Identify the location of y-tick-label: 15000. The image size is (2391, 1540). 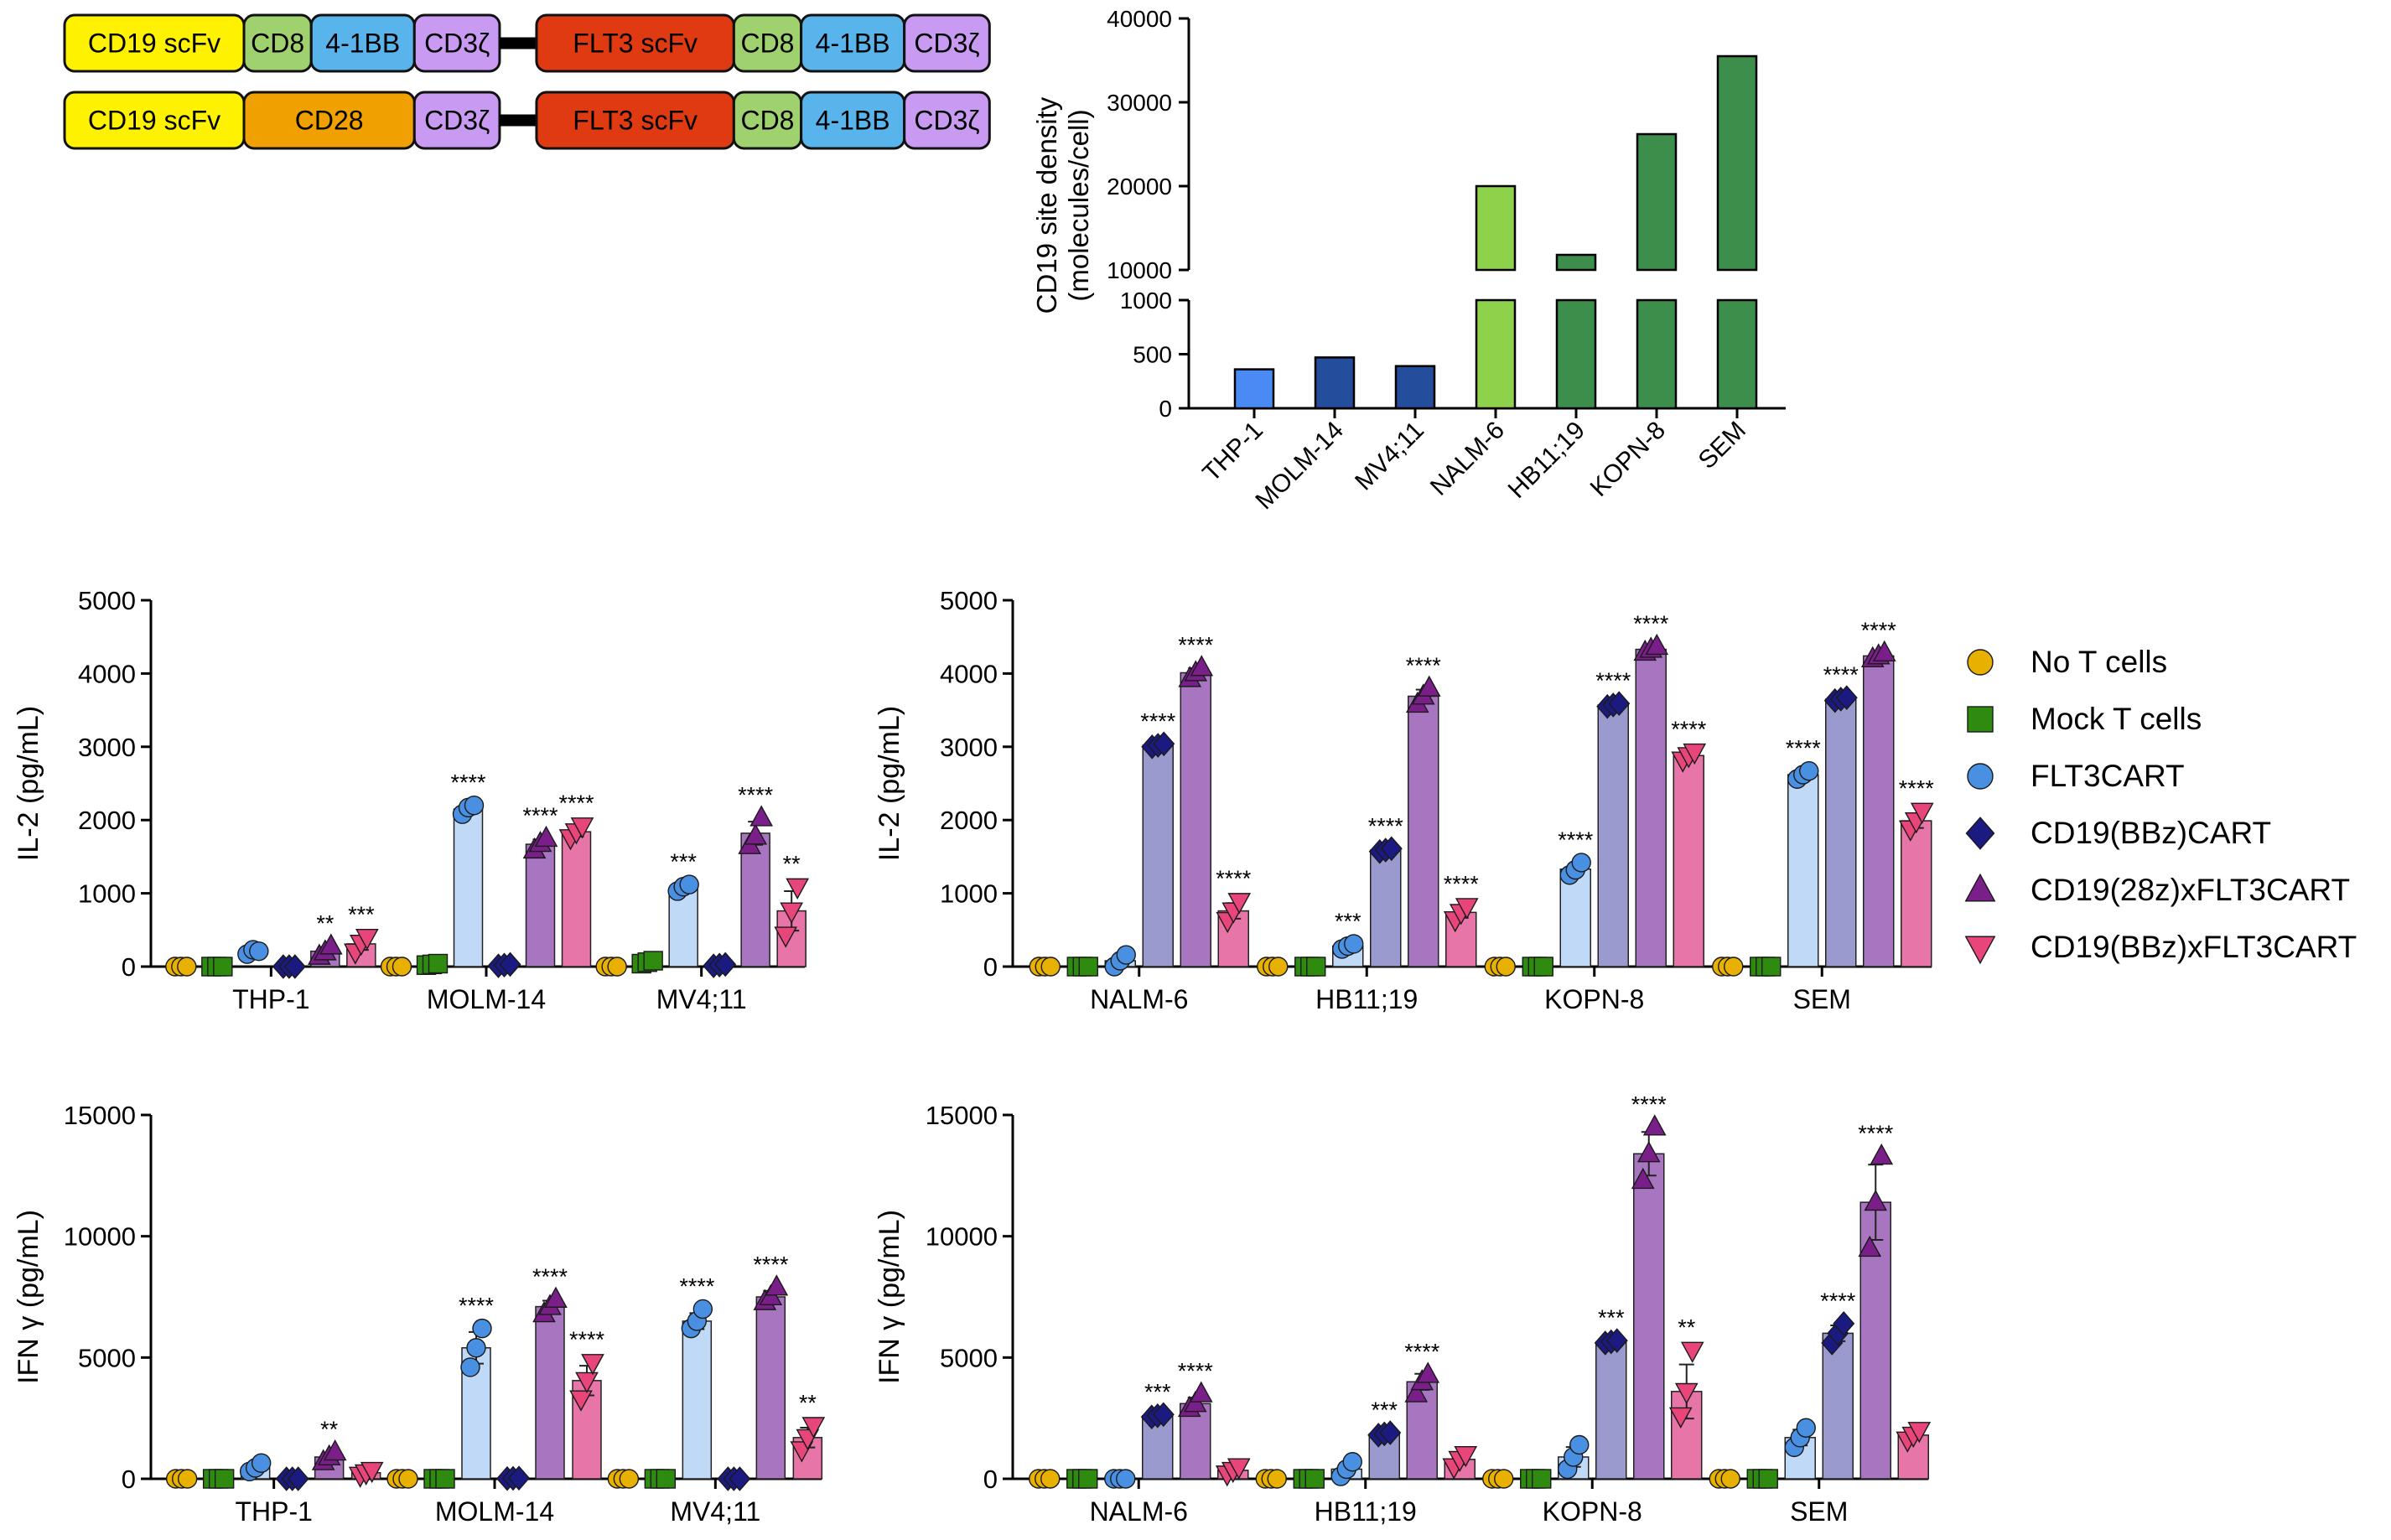
(962, 1115).